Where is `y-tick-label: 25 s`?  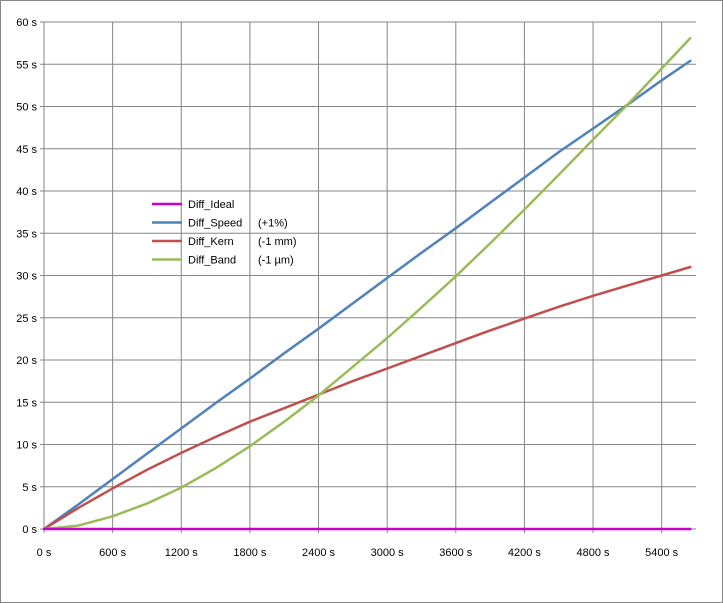
y-tick-label: 25 s is located at coordinates (26, 319).